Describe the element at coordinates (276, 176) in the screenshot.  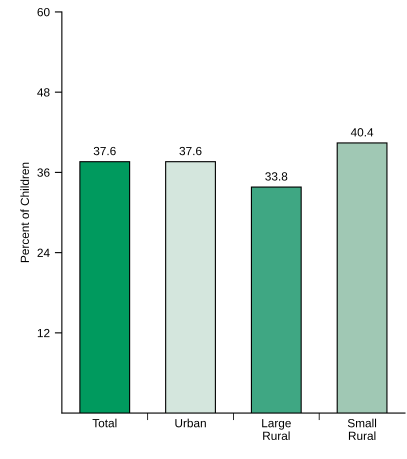
I see `data-label: 33.8` at that location.